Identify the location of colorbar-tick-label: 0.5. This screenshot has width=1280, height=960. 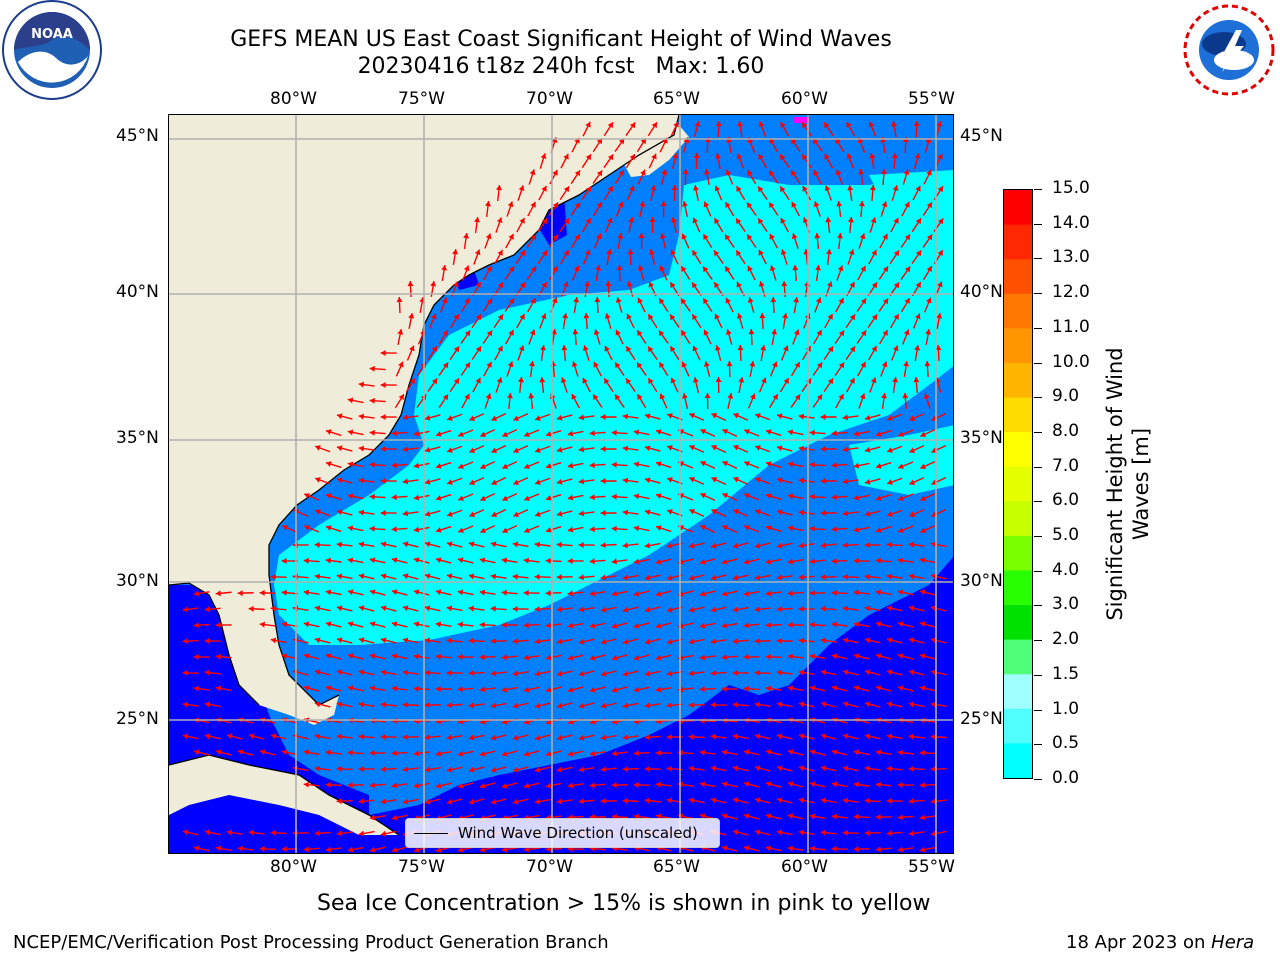
(1066, 743).